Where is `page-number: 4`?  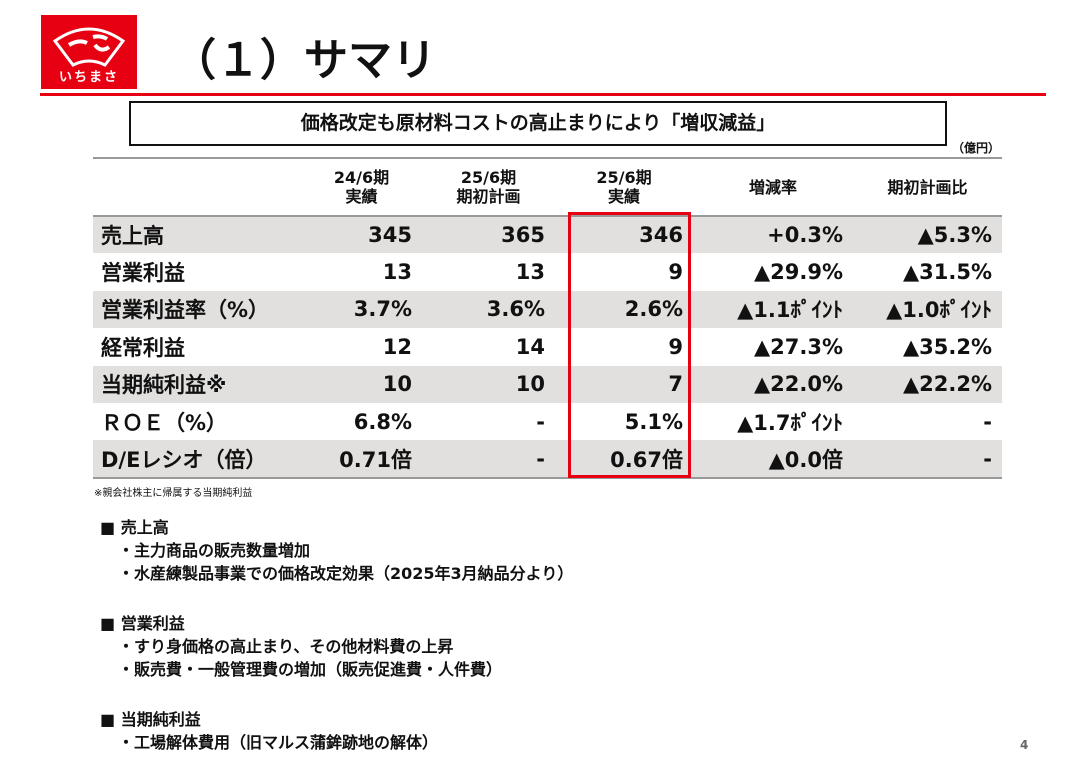 page-number: 4 is located at coordinates (1024, 745).